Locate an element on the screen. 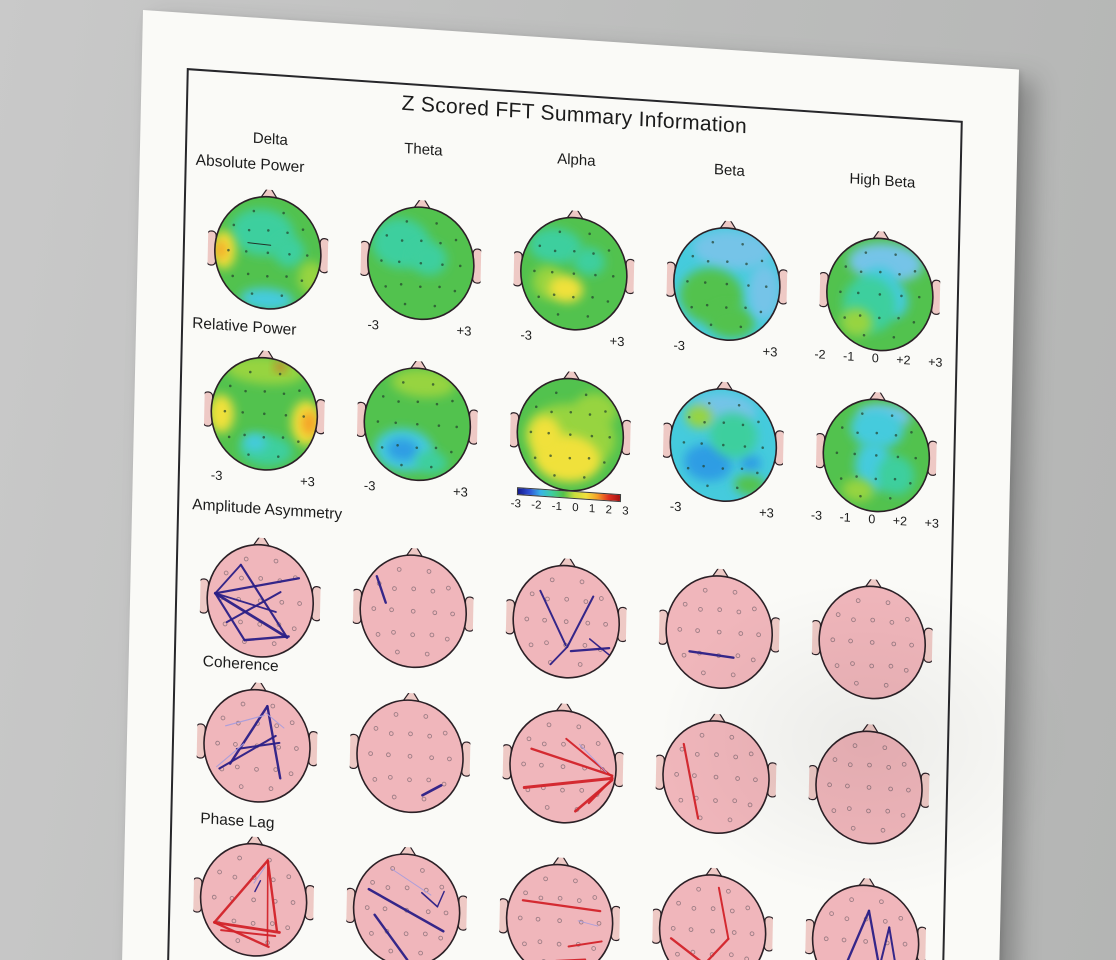 The height and width of the screenshot is (960, 1116). scale-tick: -2 is located at coordinates (820, 354).